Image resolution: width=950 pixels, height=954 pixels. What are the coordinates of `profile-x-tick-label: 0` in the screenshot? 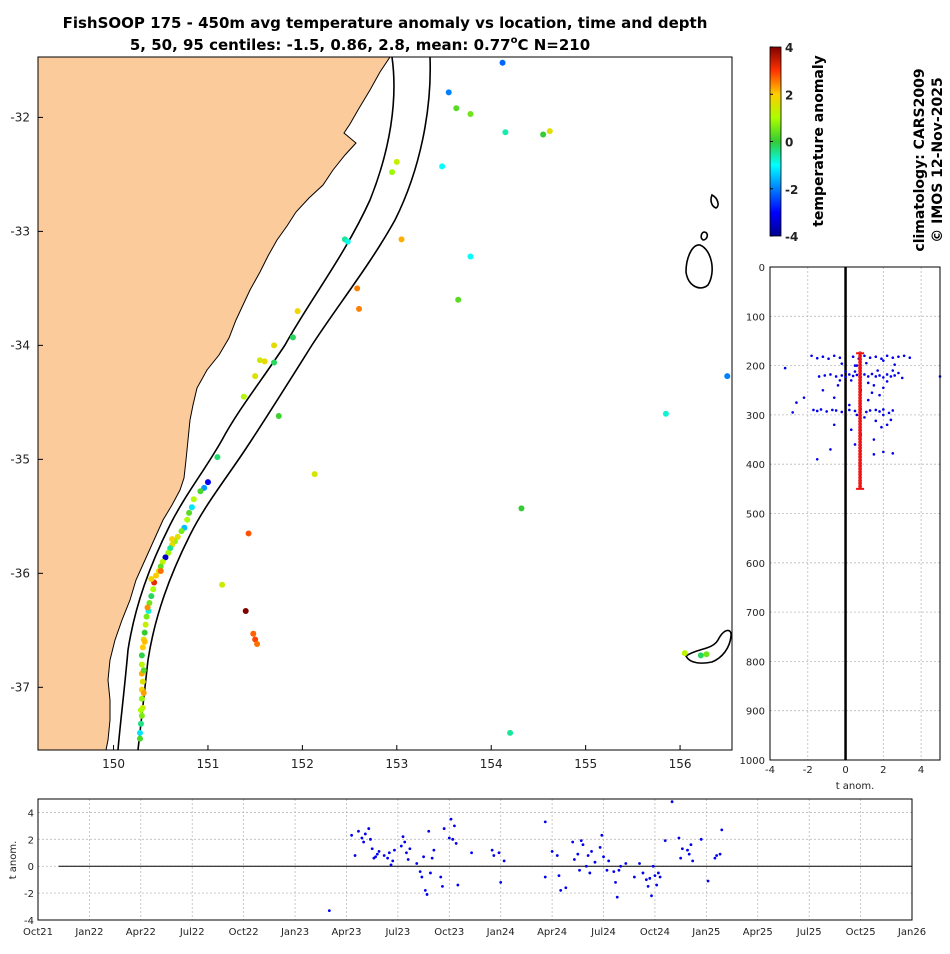 It's located at (845, 770).